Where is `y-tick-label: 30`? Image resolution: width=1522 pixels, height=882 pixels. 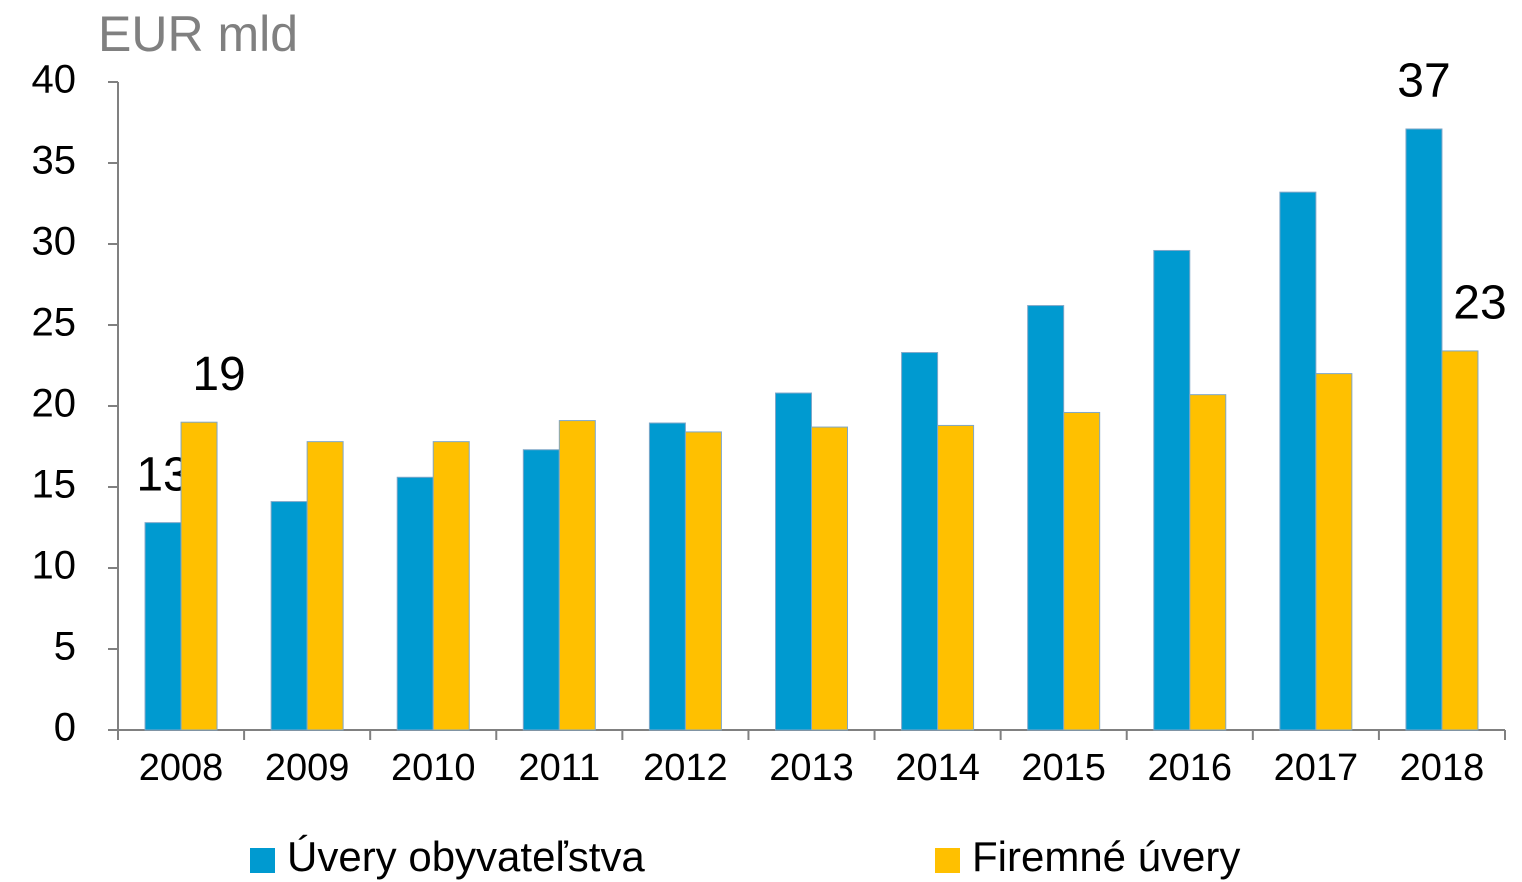
y-tick-label: 30 is located at coordinates (54, 242).